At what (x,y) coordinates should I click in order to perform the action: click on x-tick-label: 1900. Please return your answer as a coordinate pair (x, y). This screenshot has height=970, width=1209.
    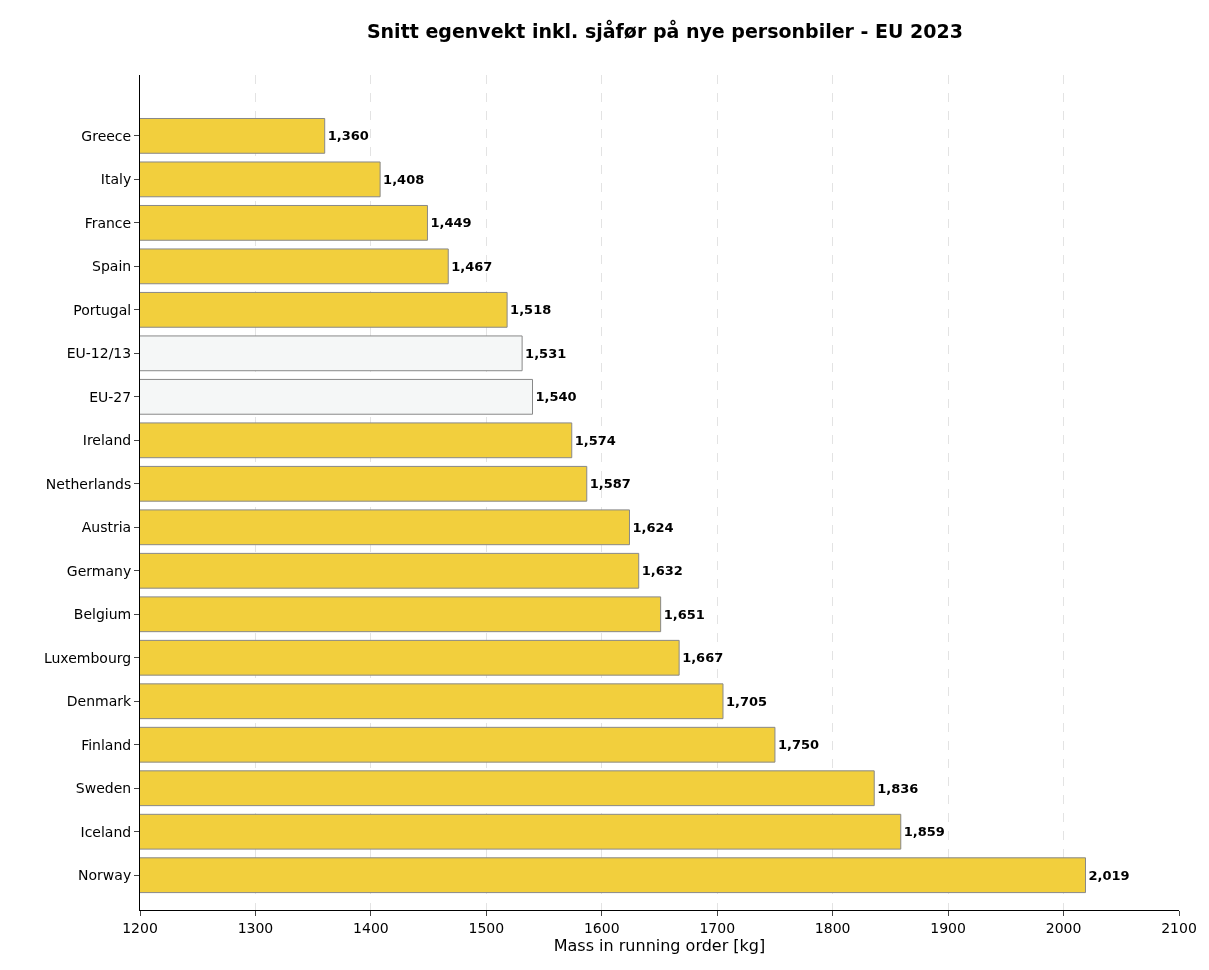
    Looking at the image, I should click on (948, 927).